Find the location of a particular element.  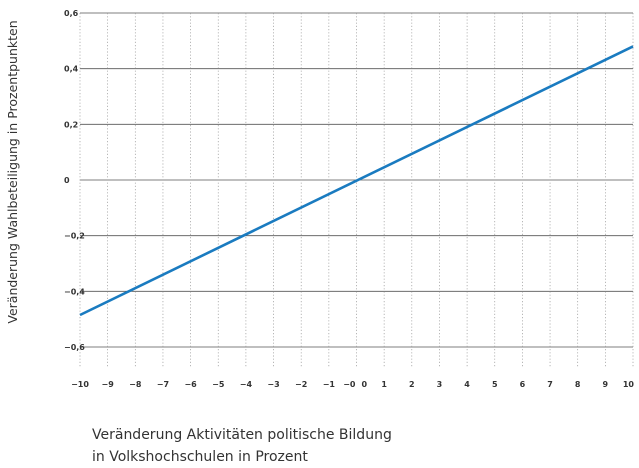

x-tick-label: 3 is located at coordinates (440, 384).